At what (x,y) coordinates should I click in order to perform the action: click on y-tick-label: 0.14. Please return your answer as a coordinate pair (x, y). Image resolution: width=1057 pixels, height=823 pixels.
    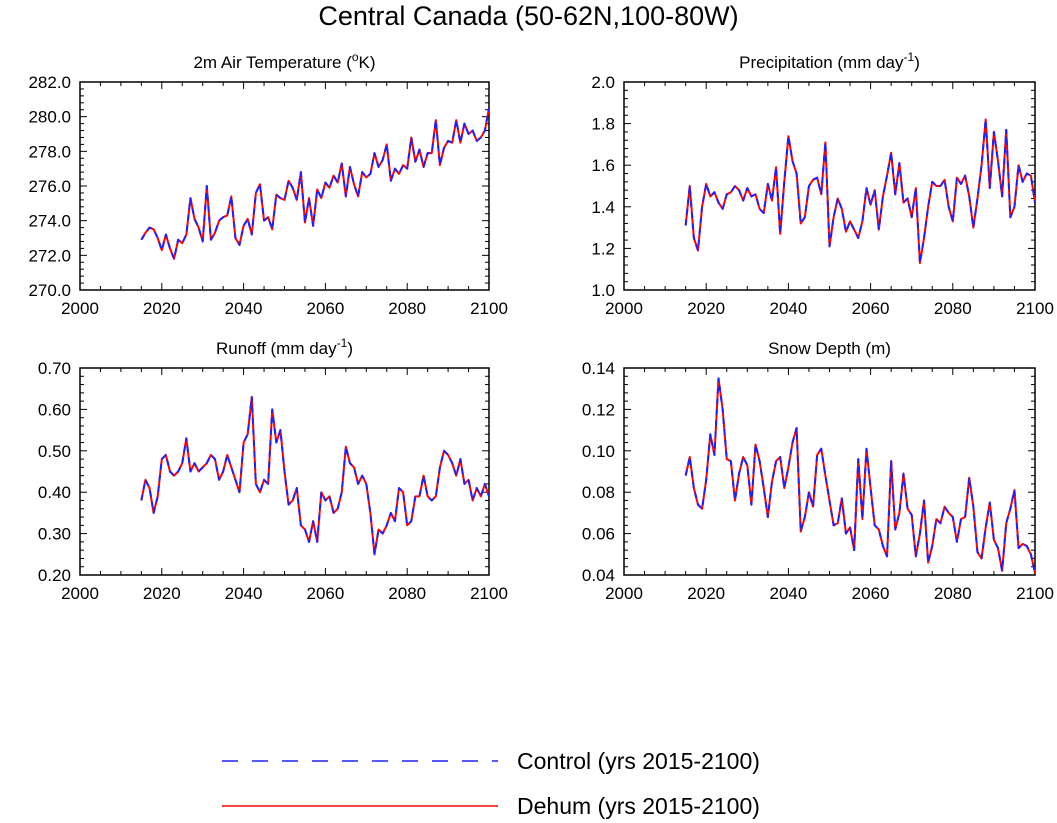
    Looking at the image, I should click on (598, 368).